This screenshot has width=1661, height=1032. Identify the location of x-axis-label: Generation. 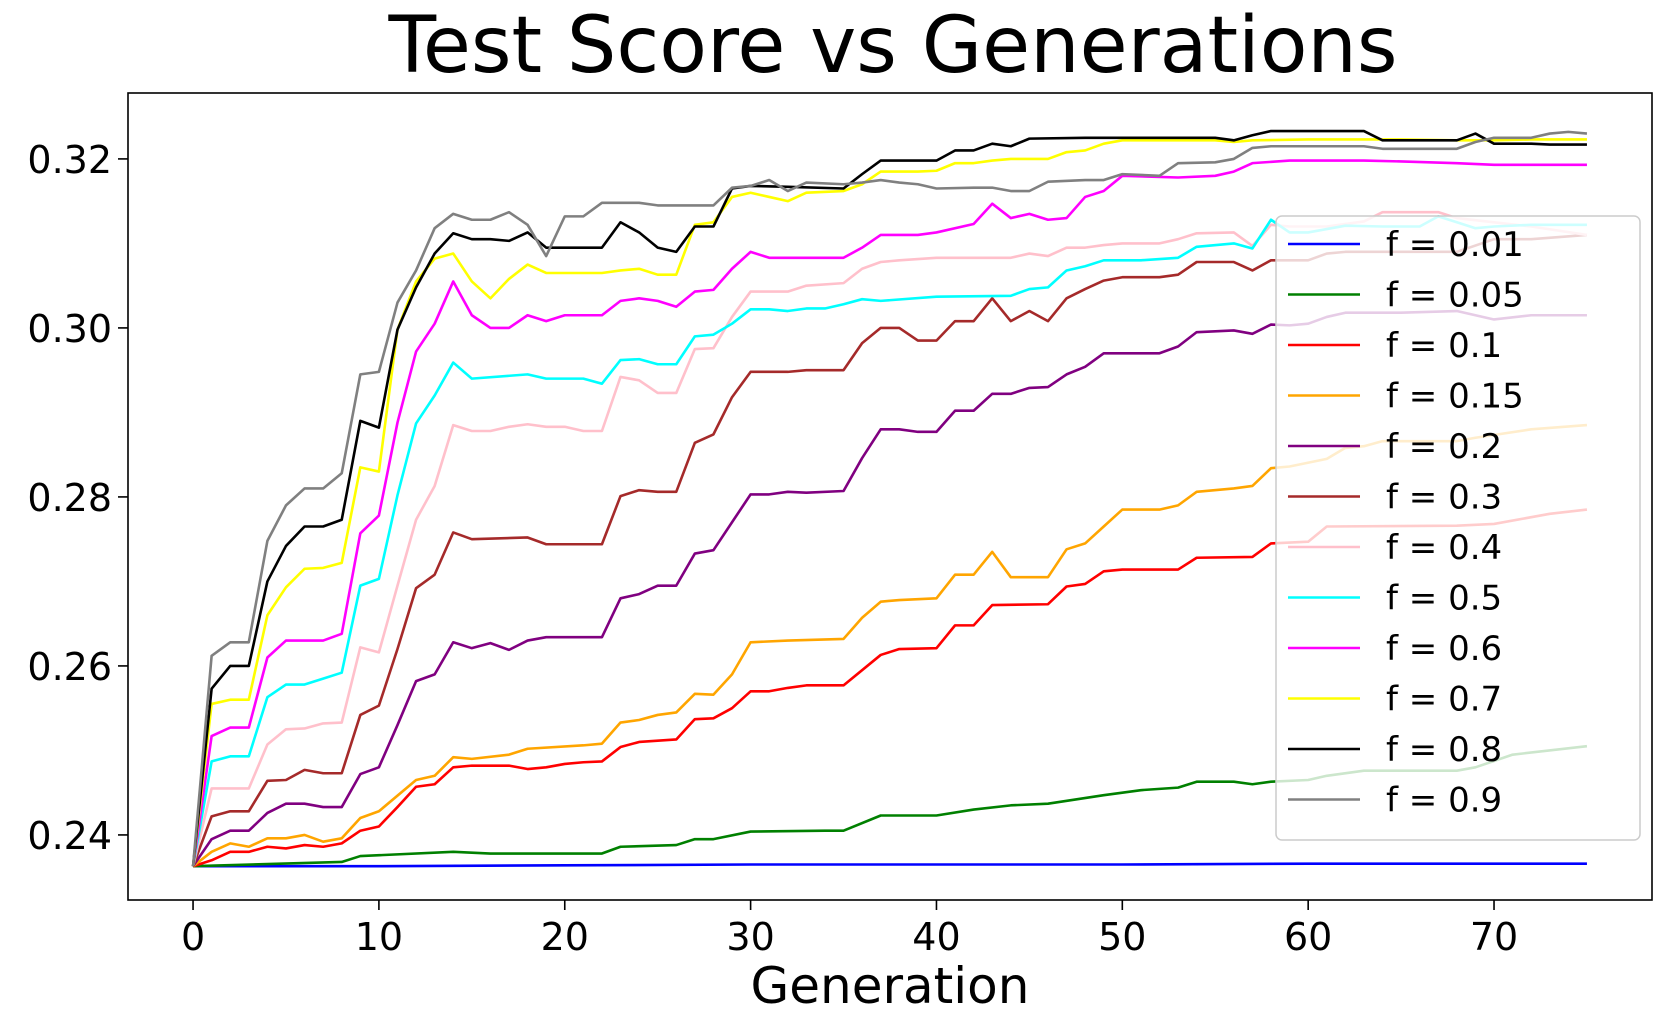
(890, 986).